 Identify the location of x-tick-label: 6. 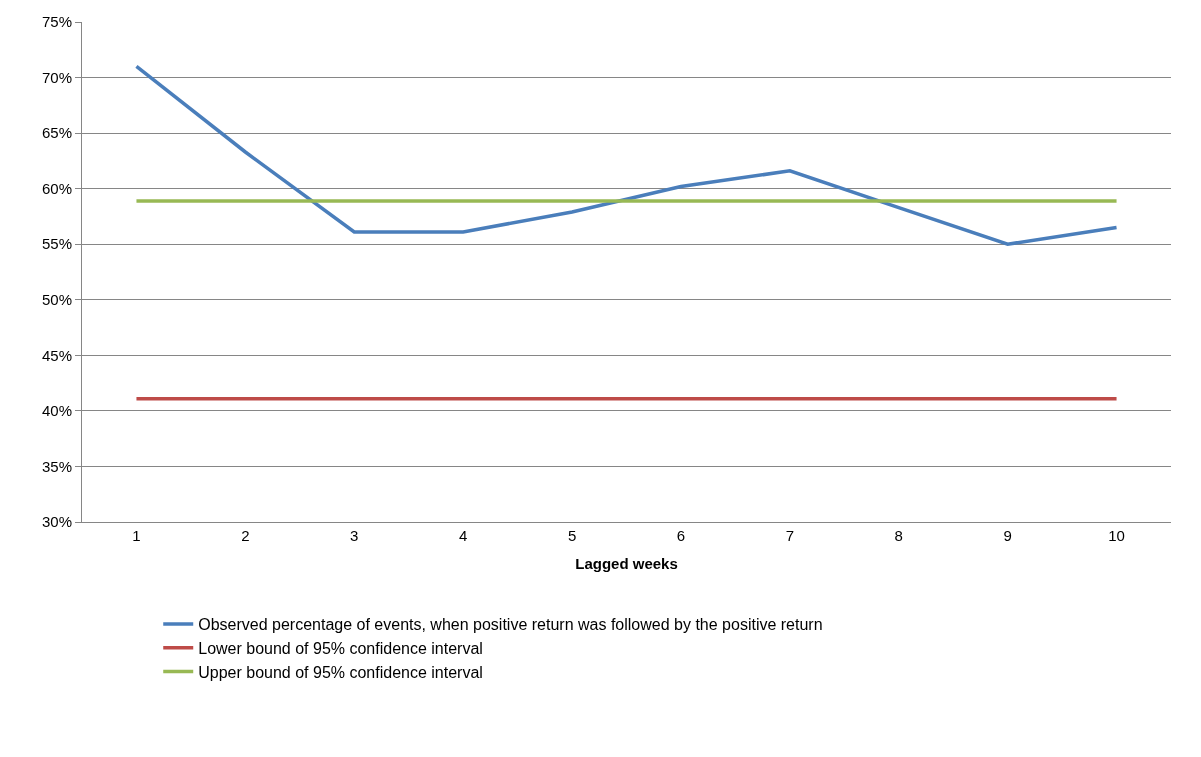
(681, 535).